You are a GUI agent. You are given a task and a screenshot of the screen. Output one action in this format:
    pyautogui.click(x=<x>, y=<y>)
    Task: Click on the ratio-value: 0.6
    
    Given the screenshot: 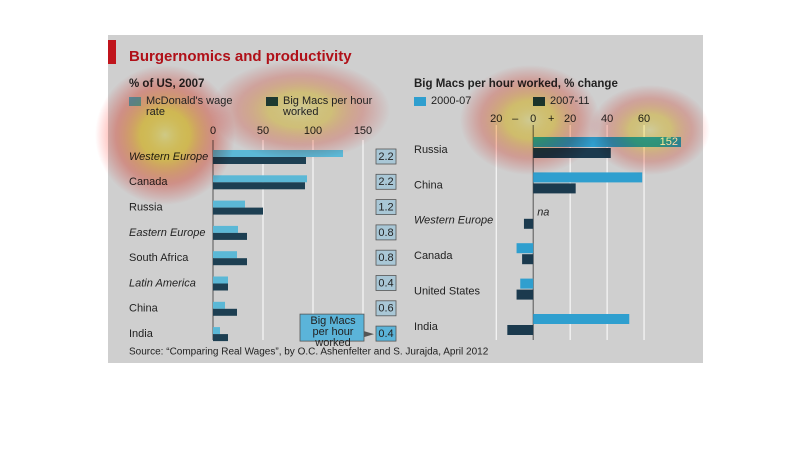 What is the action you would take?
    pyautogui.click(x=385, y=309)
    